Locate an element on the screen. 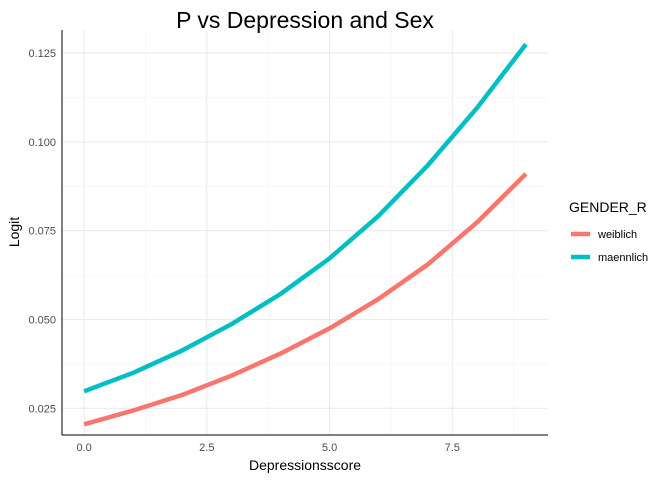 Image resolution: width=672 pixels, height=480 pixels. x-tick-label: 2.5 is located at coordinates (206, 448).